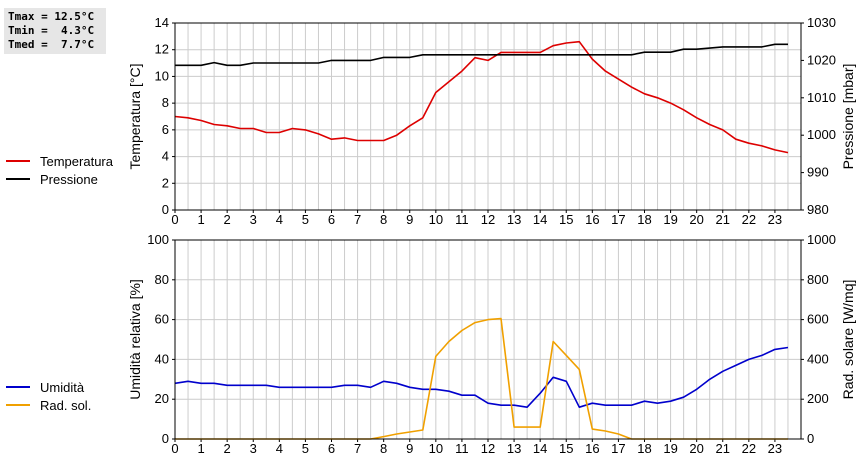  I want to click on top-xtick: 23, so click(775, 219).